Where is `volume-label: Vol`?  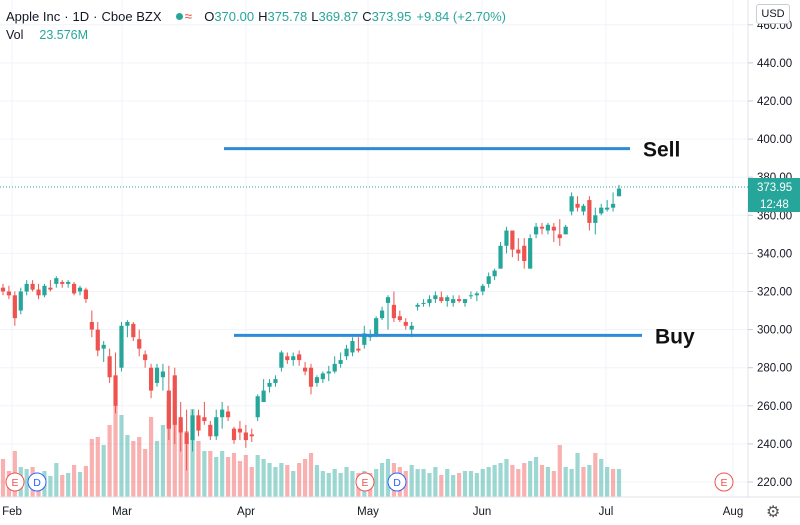 volume-label: Vol is located at coordinates (15, 35).